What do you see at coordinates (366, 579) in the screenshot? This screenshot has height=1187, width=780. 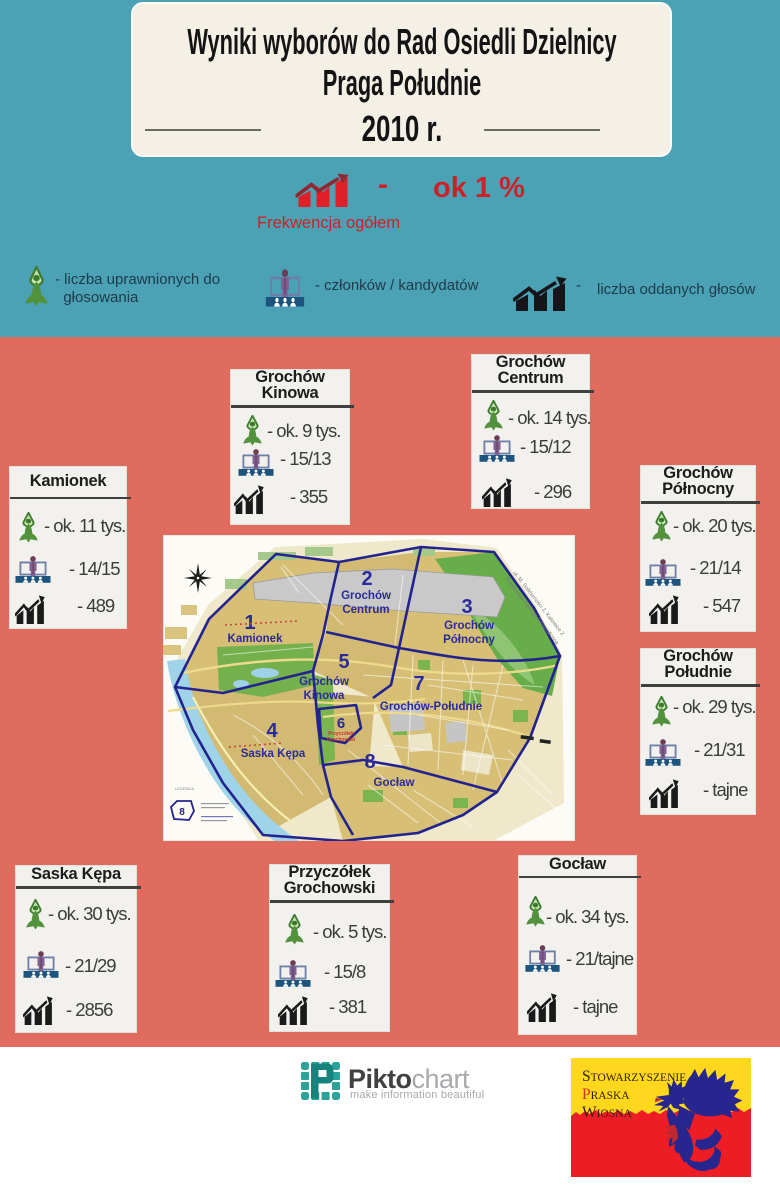 I see `svg-text: 2` at bounding box center [366, 579].